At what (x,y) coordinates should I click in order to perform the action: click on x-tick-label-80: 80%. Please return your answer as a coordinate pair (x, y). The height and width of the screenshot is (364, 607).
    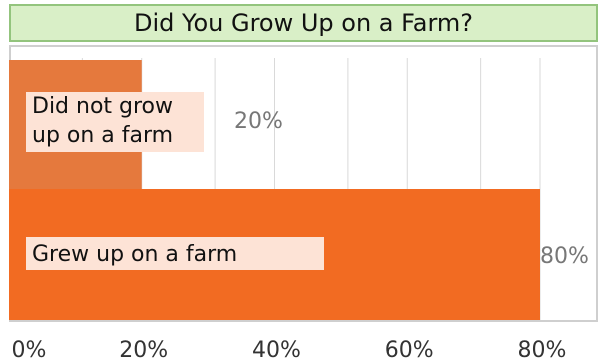
    Looking at the image, I should click on (542, 350).